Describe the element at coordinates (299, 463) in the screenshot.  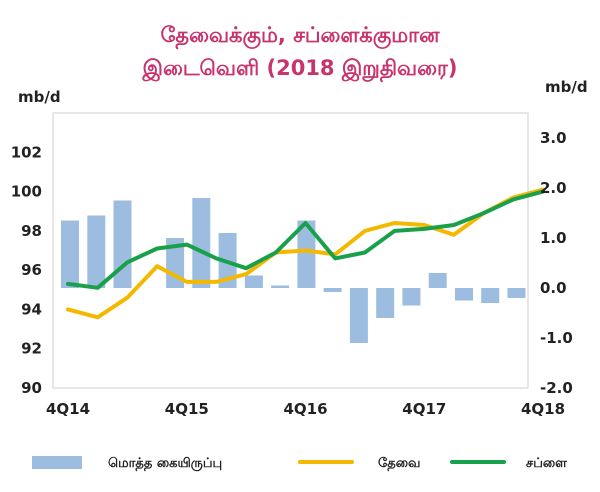
I see `legend: மொத்த கையிருப்பு தேவை சப்ளை` at that location.